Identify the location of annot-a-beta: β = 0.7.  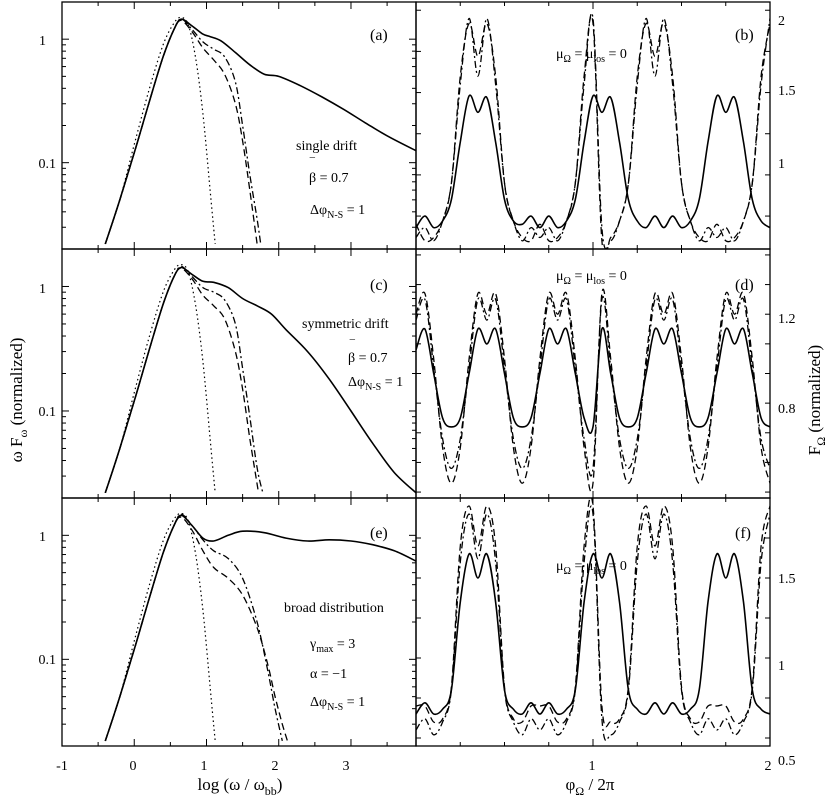
(329, 178).